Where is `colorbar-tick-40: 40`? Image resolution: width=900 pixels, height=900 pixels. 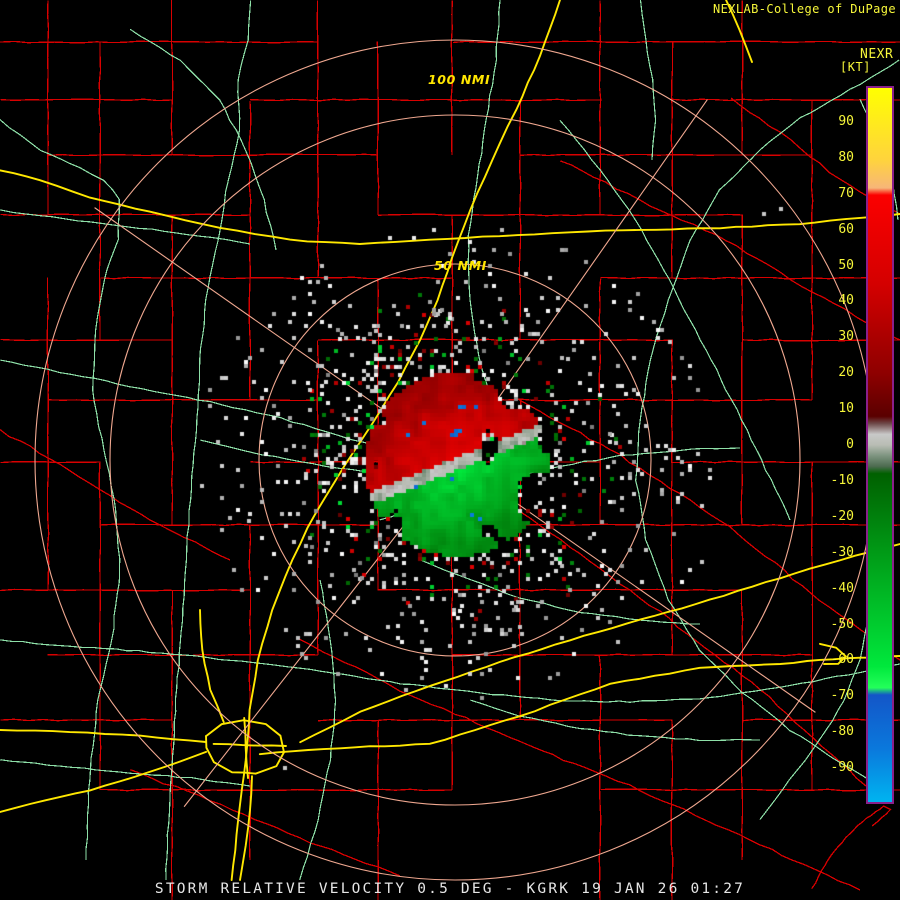 colorbar-tick-40: 40 is located at coordinates (846, 301).